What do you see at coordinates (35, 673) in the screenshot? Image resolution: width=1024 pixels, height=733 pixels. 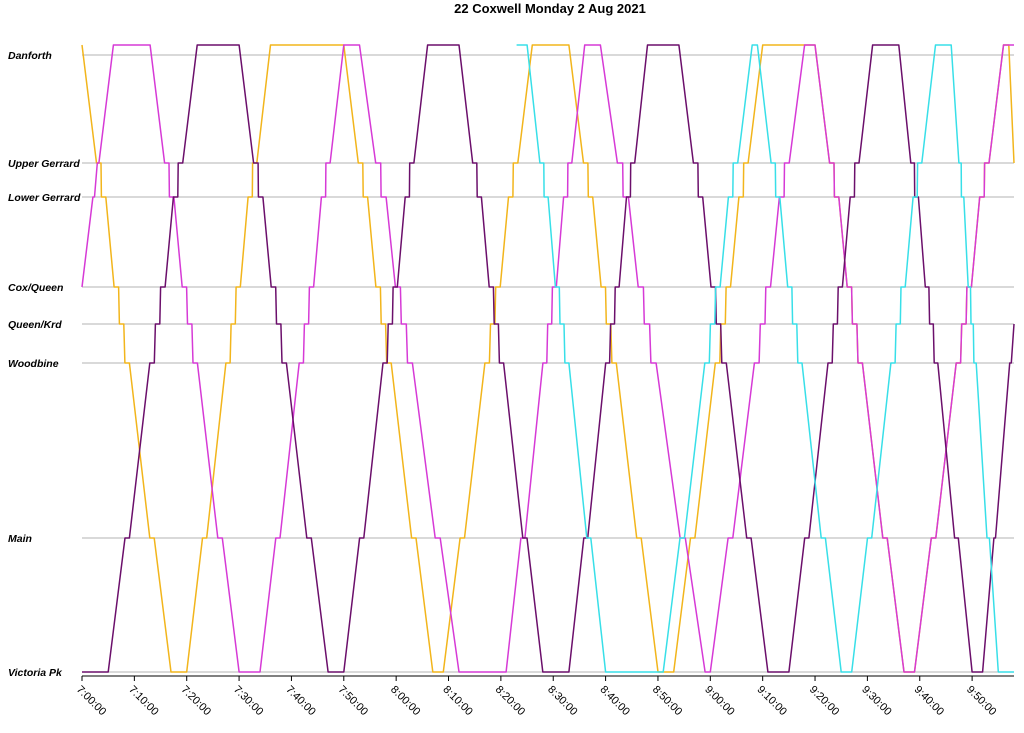 I see `stop-label-victoria-pk: Victoria Pk` at bounding box center [35, 673].